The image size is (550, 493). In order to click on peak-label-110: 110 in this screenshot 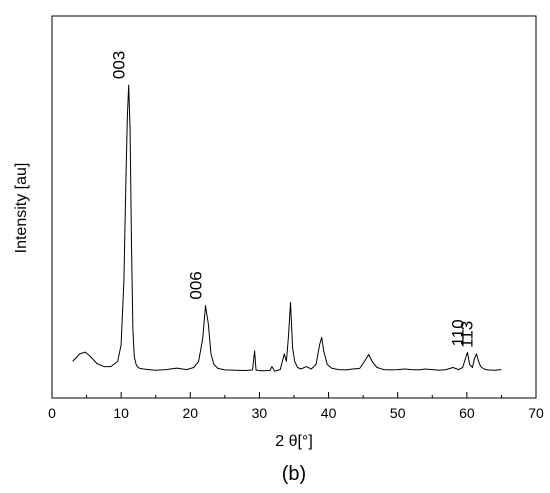, I will do `click(458, 332)`.